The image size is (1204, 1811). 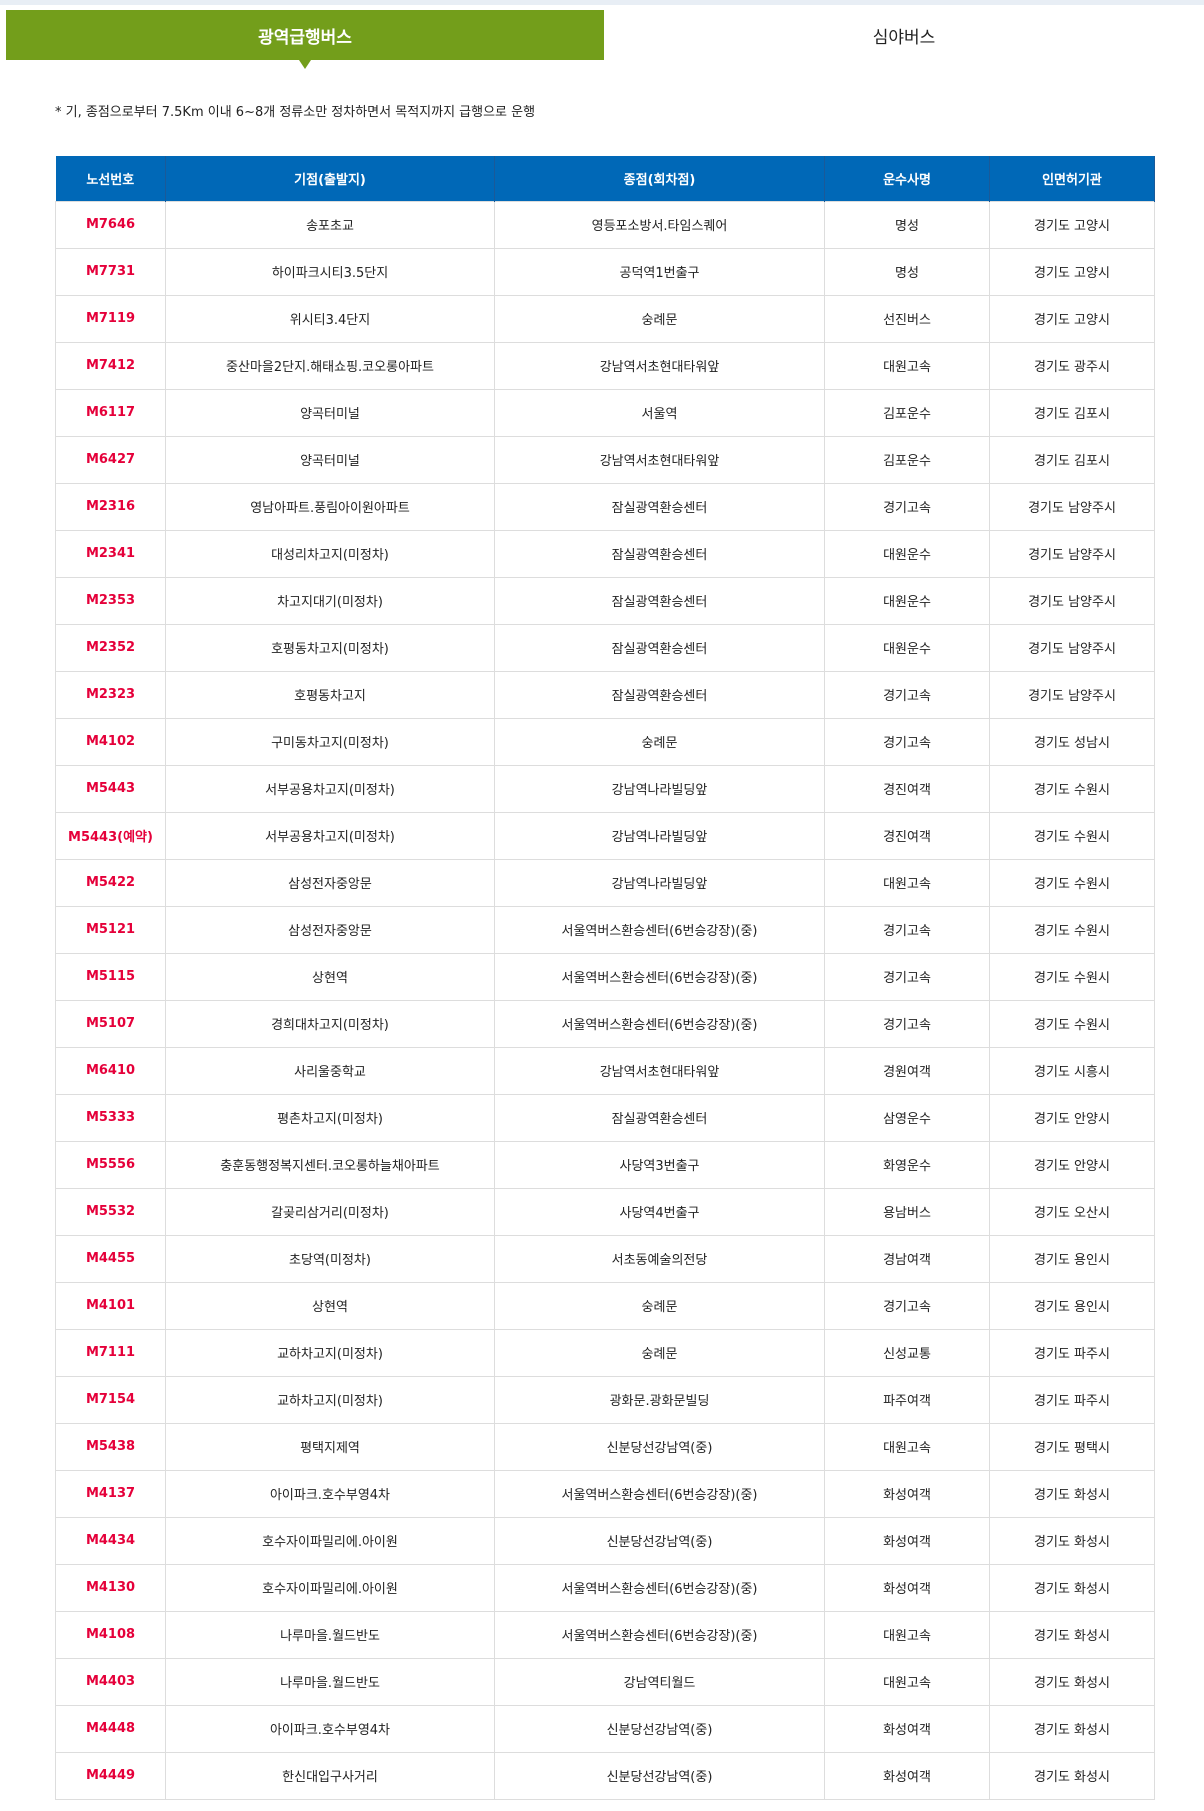 What do you see at coordinates (110, 1446) in the screenshot?
I see `route-number-cell: M5438` at bounding box center [110, 1446].